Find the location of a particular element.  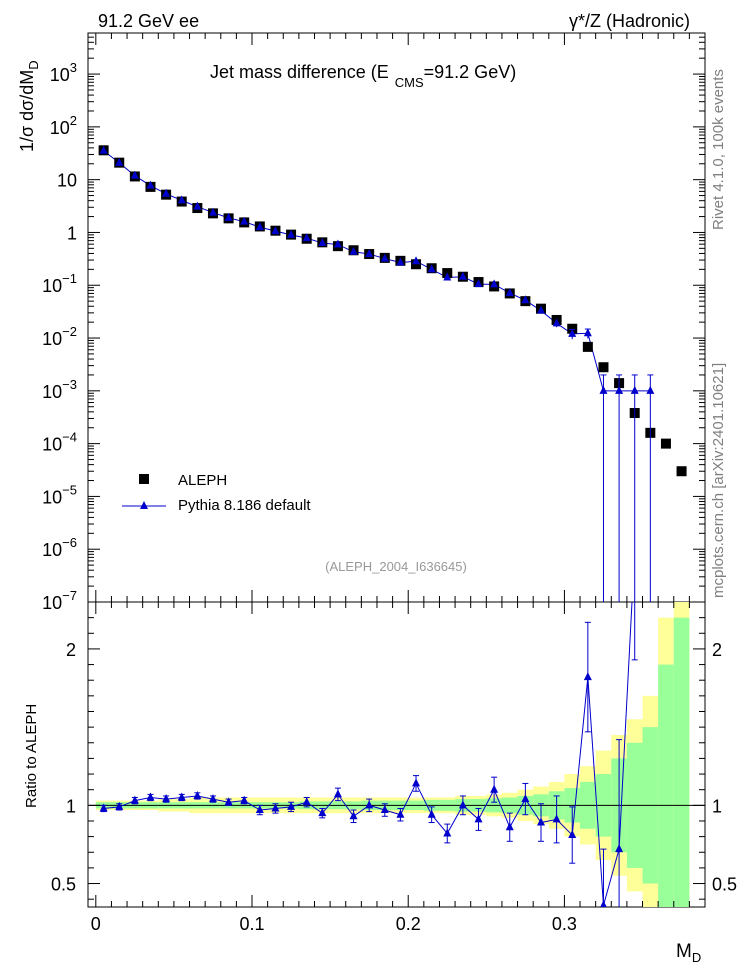

upper-y-tick-exponent: −5 is located at coordinates (69, 489).